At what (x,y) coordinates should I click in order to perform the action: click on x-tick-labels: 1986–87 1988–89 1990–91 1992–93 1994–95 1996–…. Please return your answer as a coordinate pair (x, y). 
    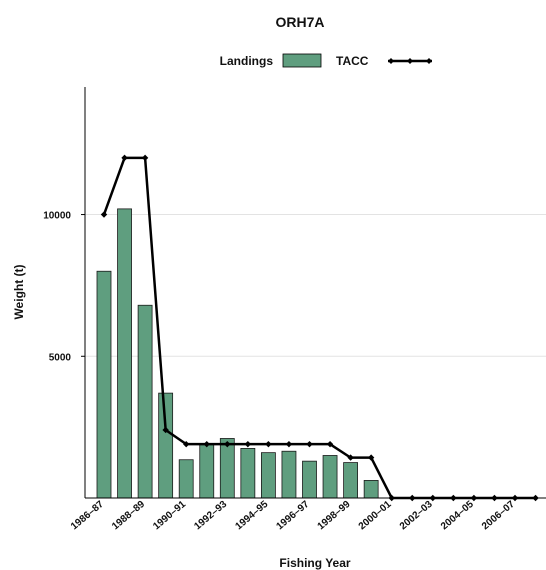
    Looking at the image, I should click on (293, 516).